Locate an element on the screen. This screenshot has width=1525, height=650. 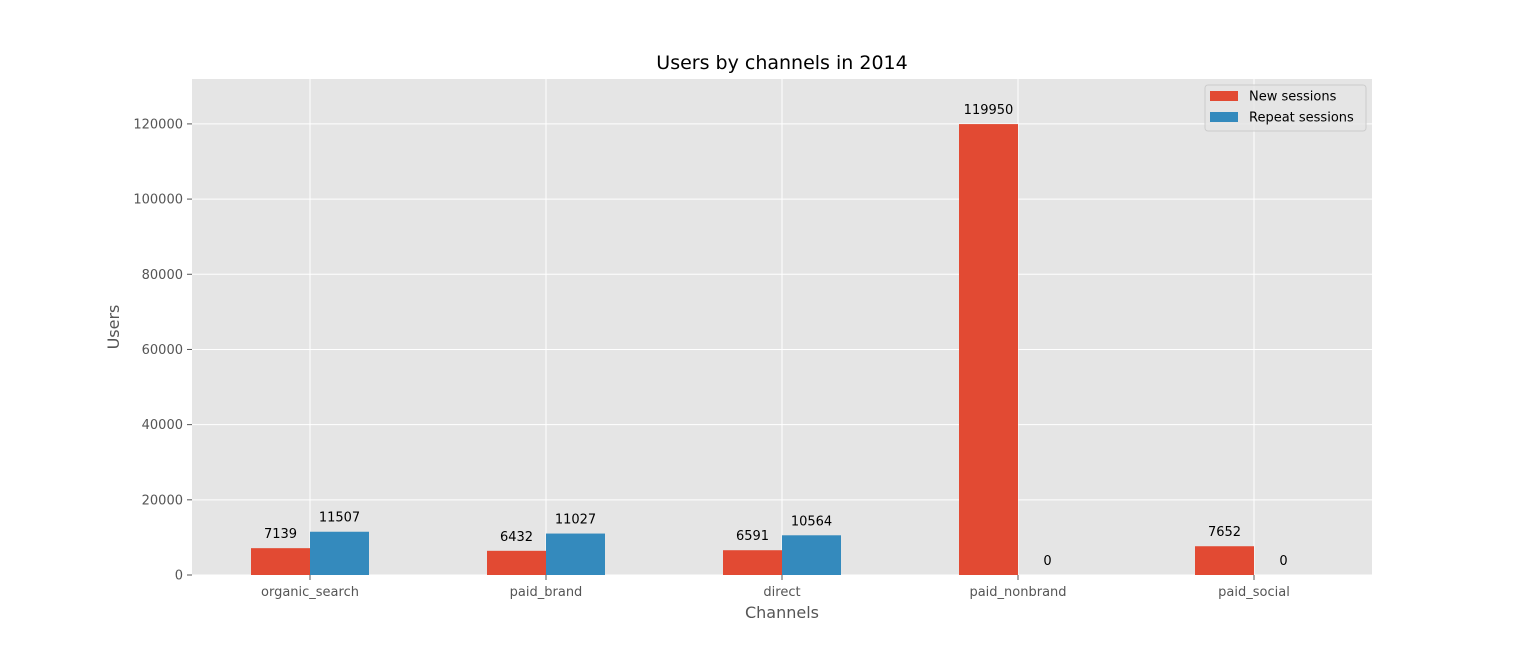
bar-value-label: 11507 is located at coordinates (339, 518).